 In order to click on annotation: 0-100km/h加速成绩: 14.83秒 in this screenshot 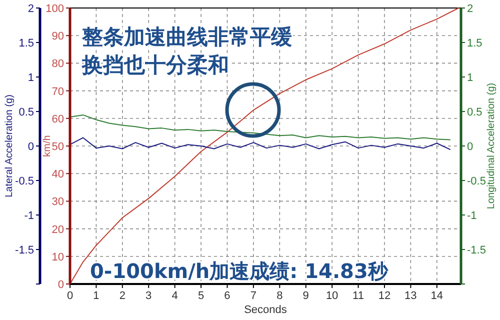, I will do `click(239, 271)`.